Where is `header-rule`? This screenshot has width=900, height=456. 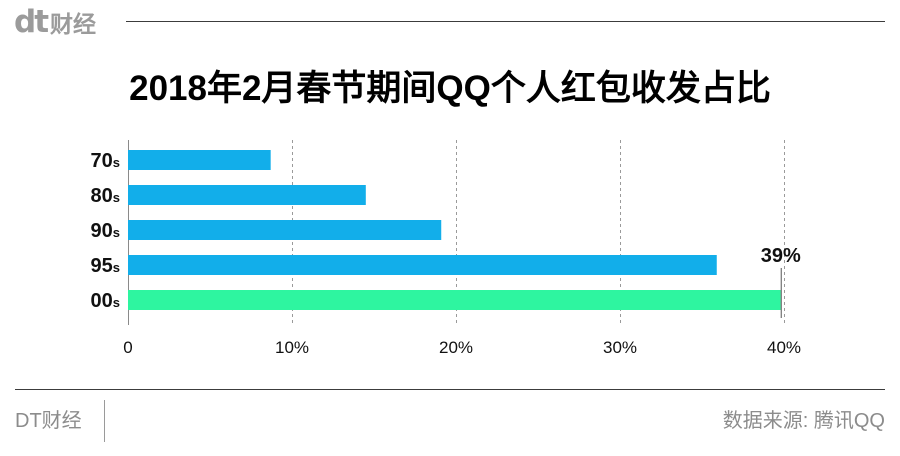
header-rule is located at coordinates (505, 21).